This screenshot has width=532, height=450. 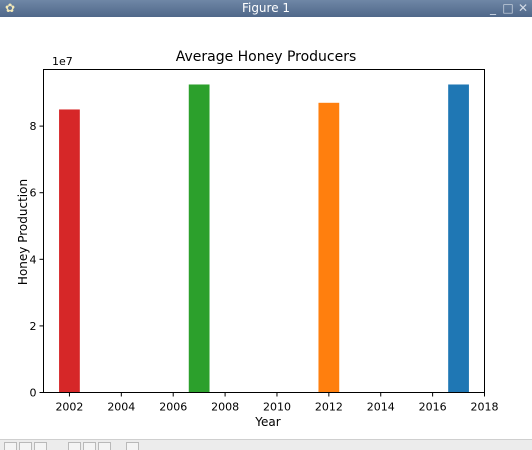 What do you see at coordinates (33, 259) in the screenshot?
I see `y-tick-label: 4` at bounding box center [33, 259].